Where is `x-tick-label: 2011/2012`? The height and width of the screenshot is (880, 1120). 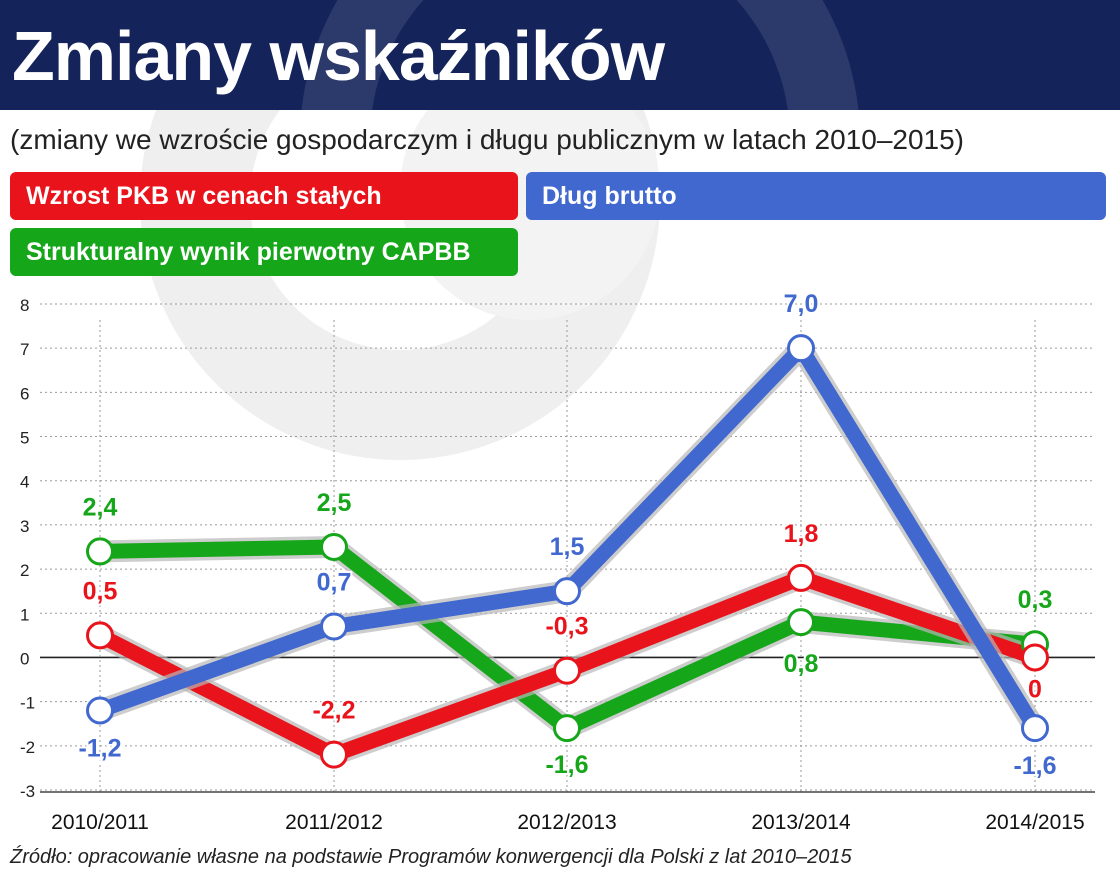 x-tick-label: 2011/2012 is located at coordinates (334, 822).